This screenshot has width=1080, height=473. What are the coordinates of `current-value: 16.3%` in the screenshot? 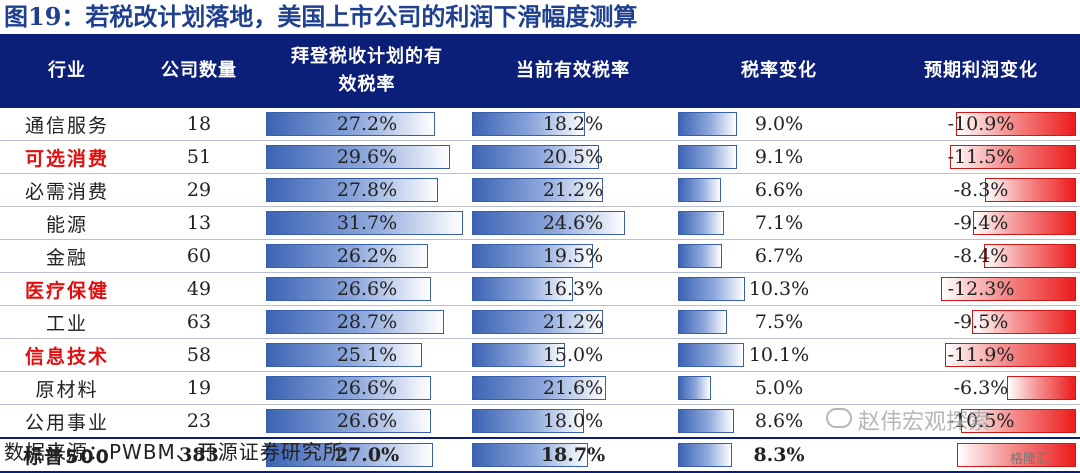 It's located at (573, 289).